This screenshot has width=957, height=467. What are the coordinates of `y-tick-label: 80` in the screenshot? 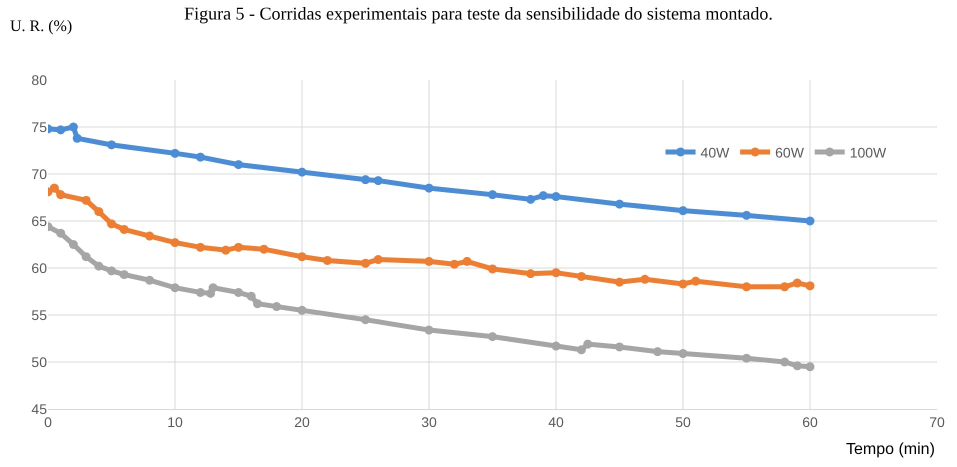 It's located at (39, 80).